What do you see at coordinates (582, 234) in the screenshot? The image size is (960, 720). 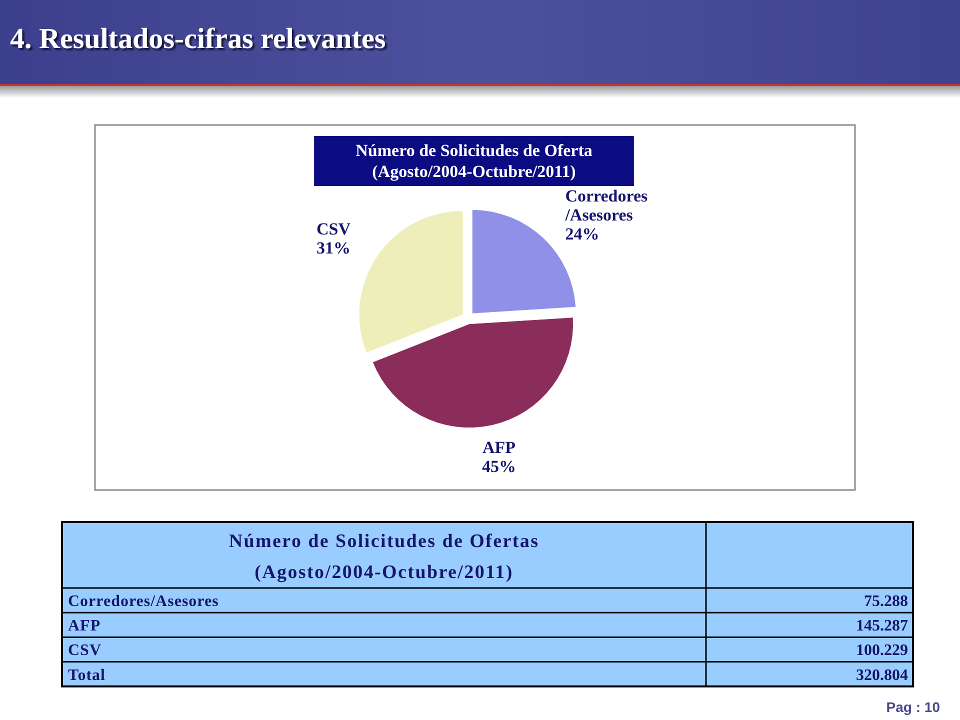 I see `data-label: 24%` at bounding box center [582, 234].